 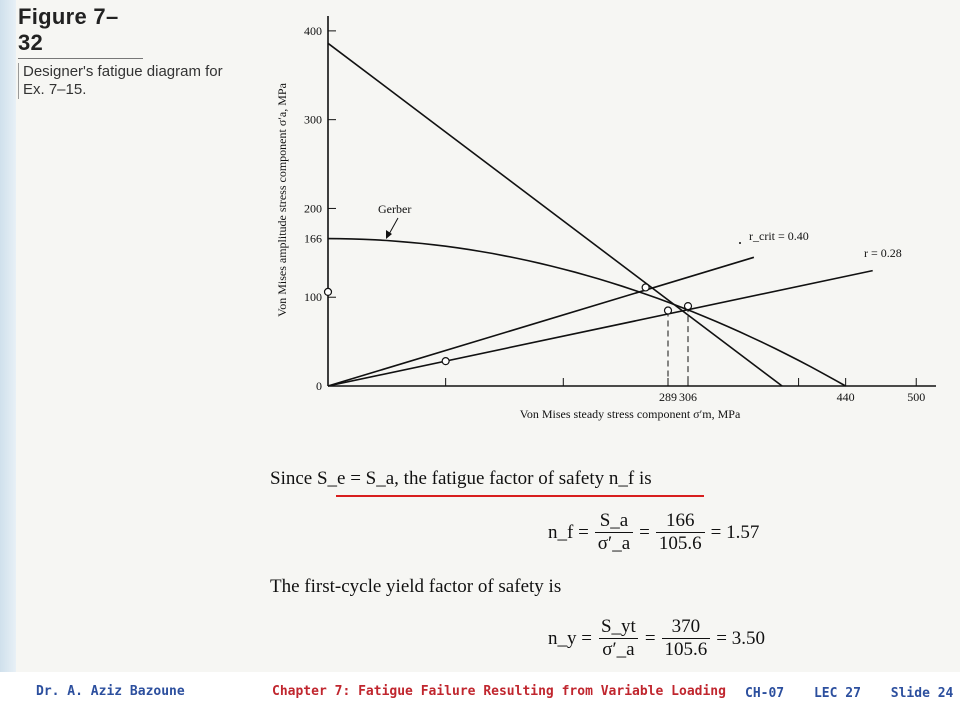 What do you see at coordinates (568, 532) in the screenshot?
I see `nf-lhs: n_f =` at bounding box center [568, 532].